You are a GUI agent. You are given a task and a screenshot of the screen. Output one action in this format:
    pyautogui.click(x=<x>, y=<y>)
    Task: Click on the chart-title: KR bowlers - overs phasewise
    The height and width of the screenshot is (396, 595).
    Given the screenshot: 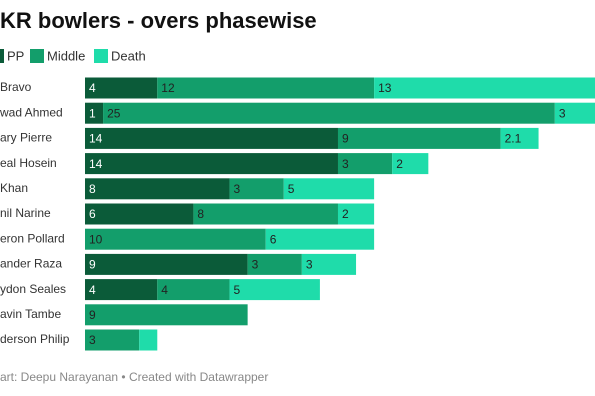 What is the action you would take?
    pyautogui.click(x=158, y=20)
    